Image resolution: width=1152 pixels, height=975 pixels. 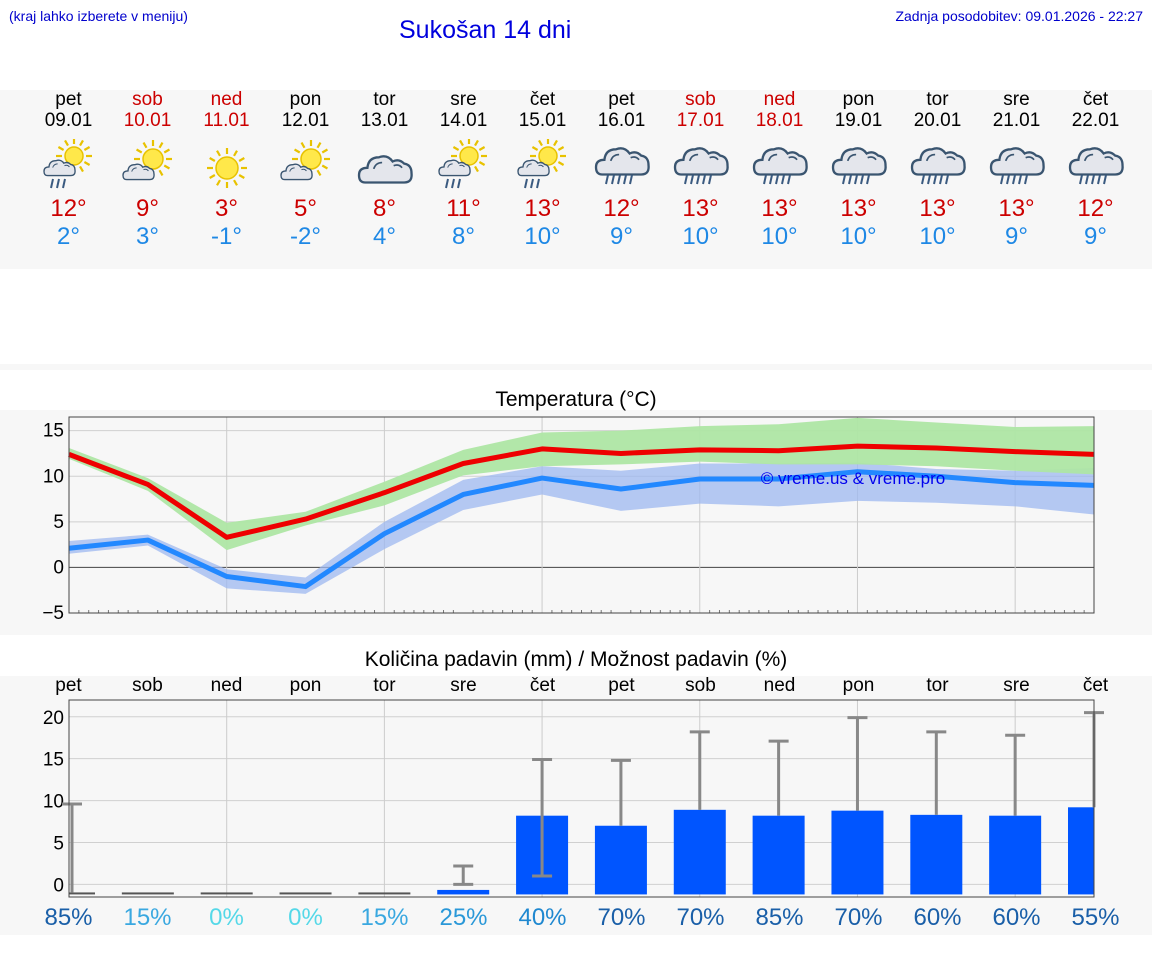 I want to click on day-name: tor, so click(x=384, y=99).